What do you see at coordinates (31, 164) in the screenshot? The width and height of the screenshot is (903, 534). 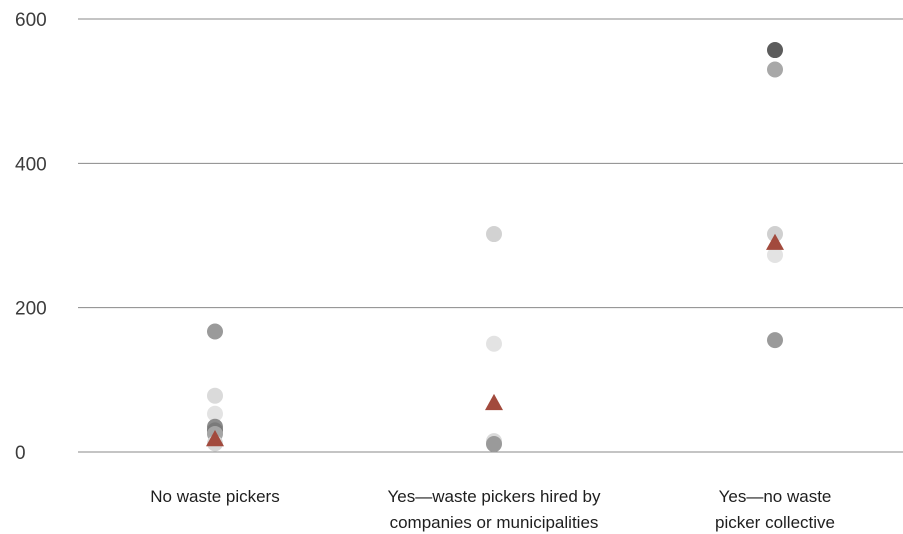 I see `y-tick-label: 400` at bounding box center [31, 164].